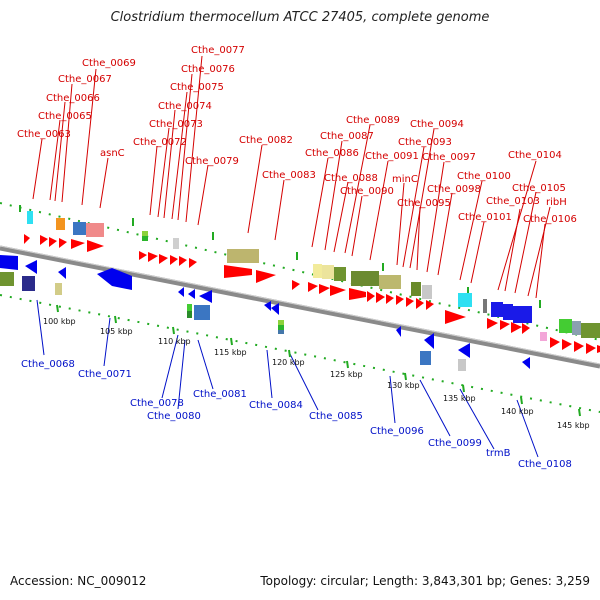 The height and width of the screenshot is (600, 600). Describe the element at coordinates (160, 142) in the screenshot. I see `gene-label-cthe-0072: Cthe_0072` at that location.